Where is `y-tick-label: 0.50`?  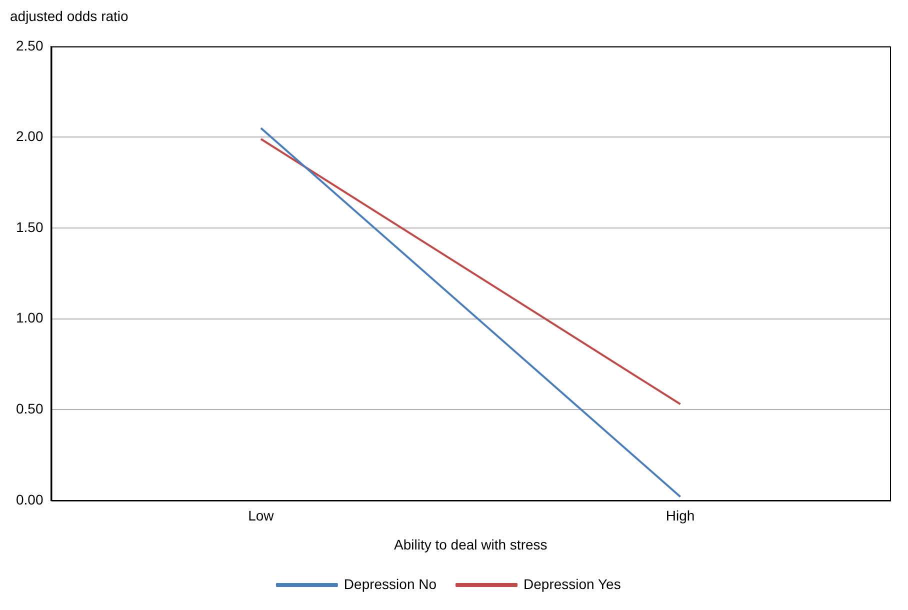
y-tick-label: 0.50 is located at coordinates (30, 408).